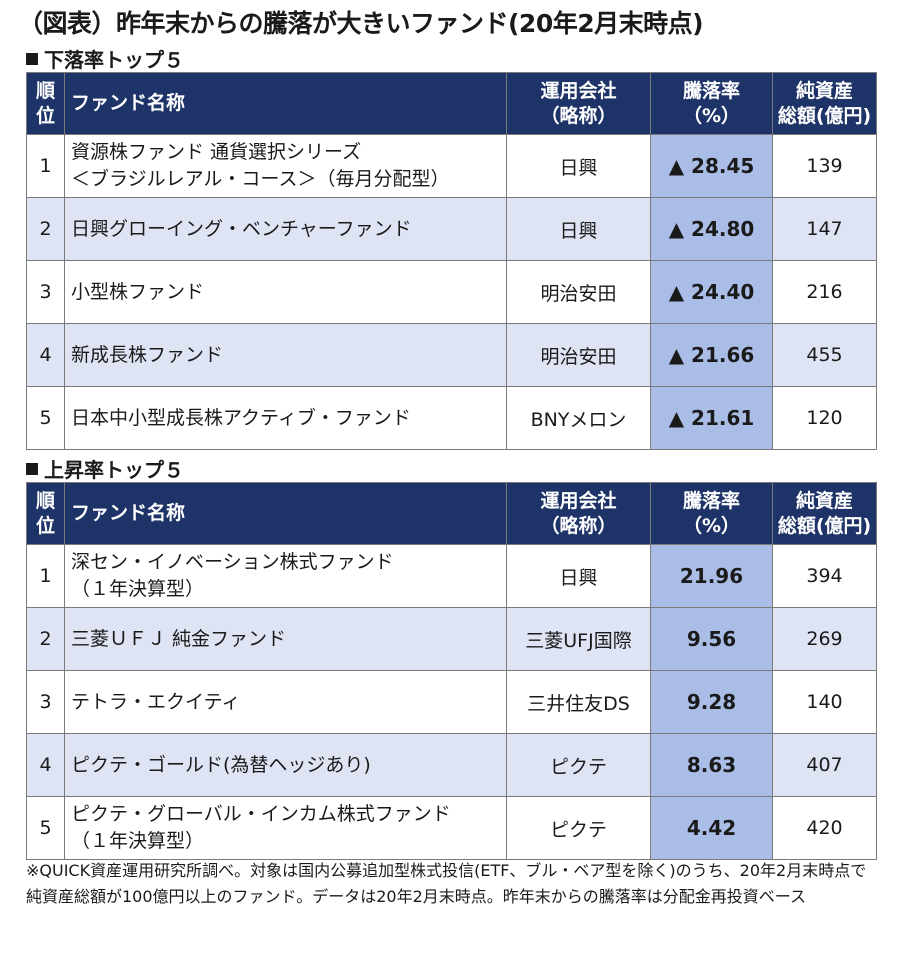 The width and height of the screenshot is (900, 972). I want to click on fund-name-cell: 新成長株ファンド, so click(285, 355).